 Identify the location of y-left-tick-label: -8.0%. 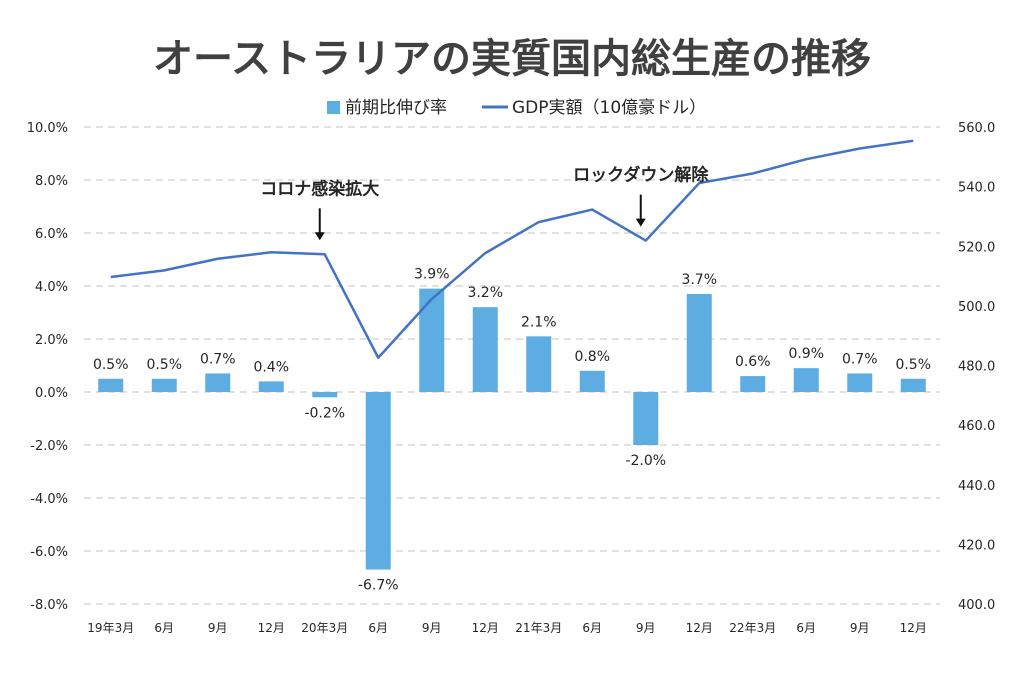
(49, 605).